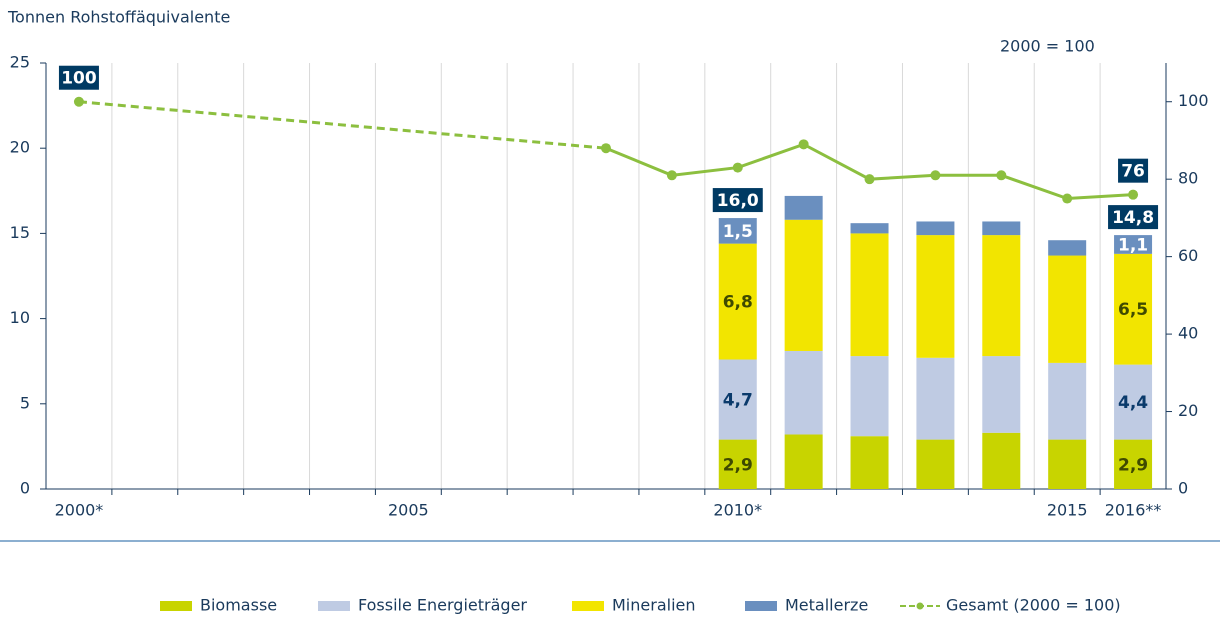  What do you see at coordinates (1193, 100) in the screenshot?
I see `y2-tick-label: 100` at bounding box center [1193, 100].